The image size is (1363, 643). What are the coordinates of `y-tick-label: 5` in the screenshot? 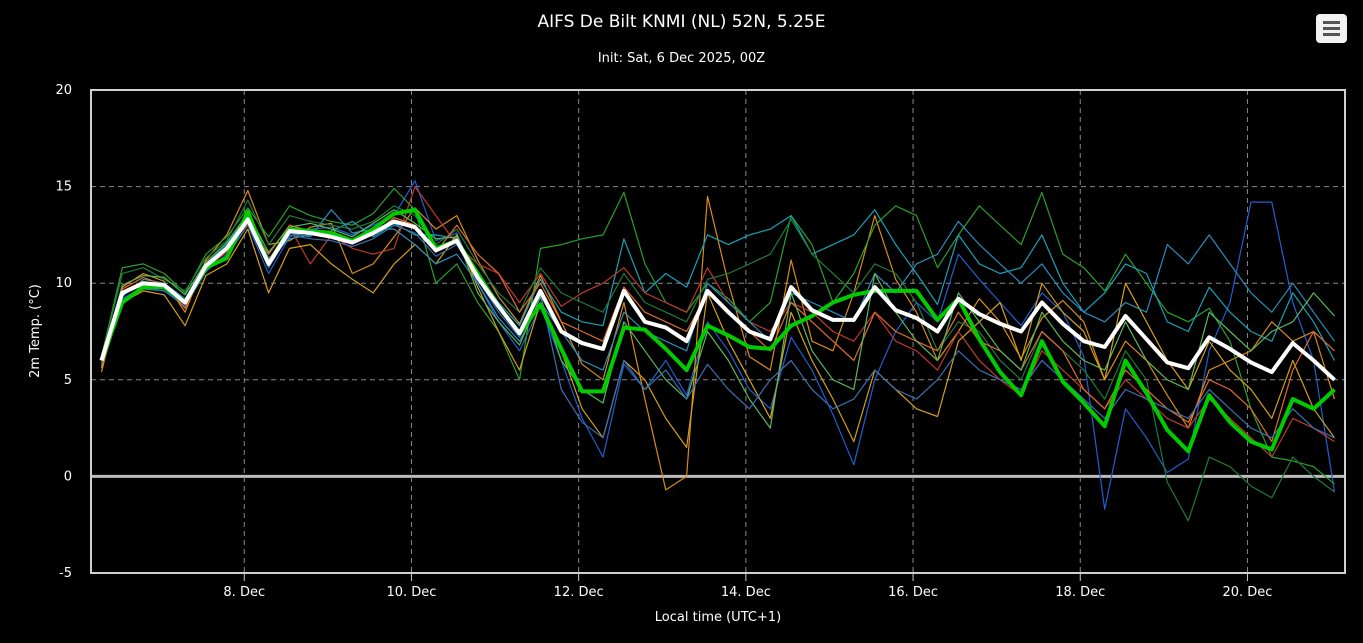 It's located at (68, 380).